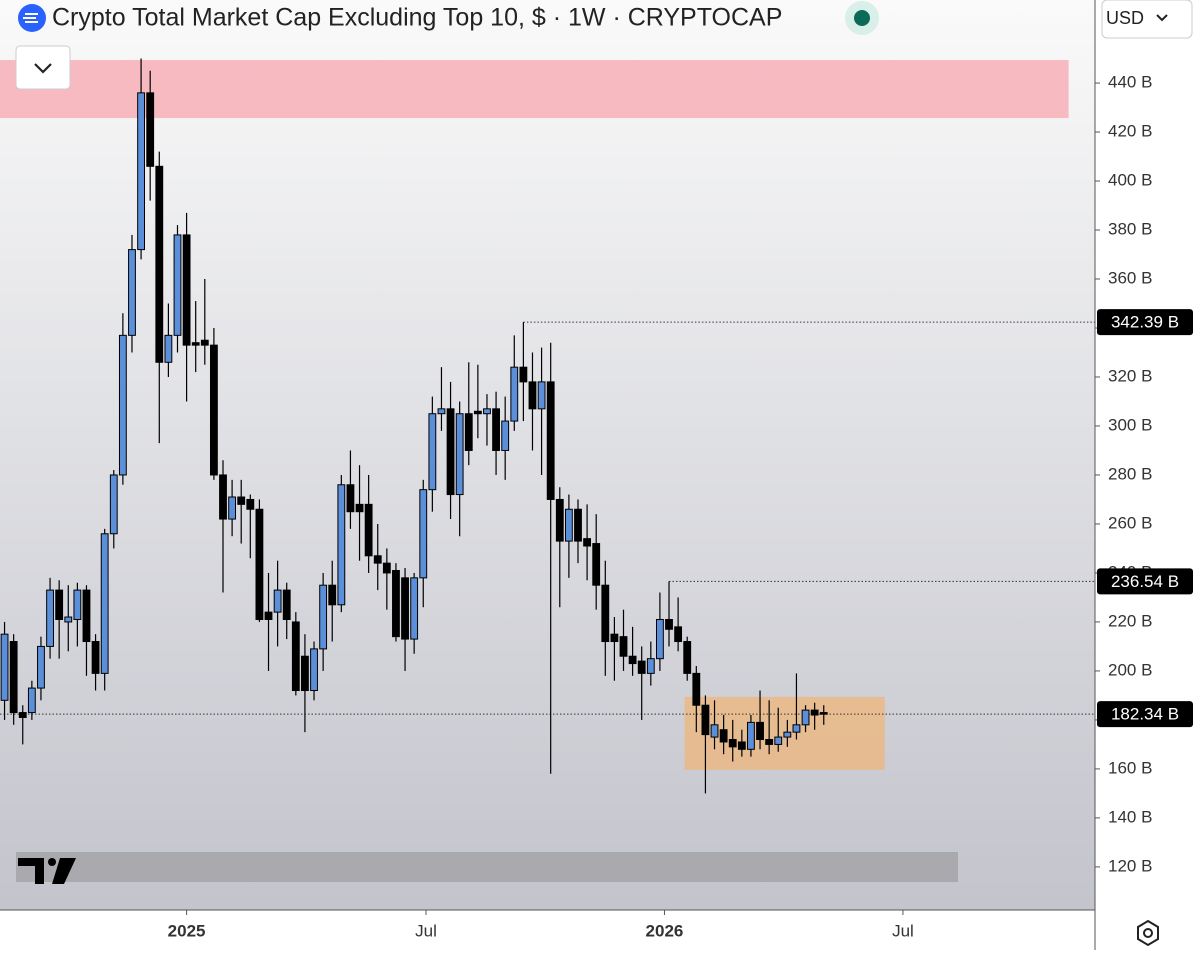 The height and width of the screenshot is (955, 1200). Describe the element at coordinates (1130, 522) in the screenshot. I see `y-tick-label: 260 B` at that location.